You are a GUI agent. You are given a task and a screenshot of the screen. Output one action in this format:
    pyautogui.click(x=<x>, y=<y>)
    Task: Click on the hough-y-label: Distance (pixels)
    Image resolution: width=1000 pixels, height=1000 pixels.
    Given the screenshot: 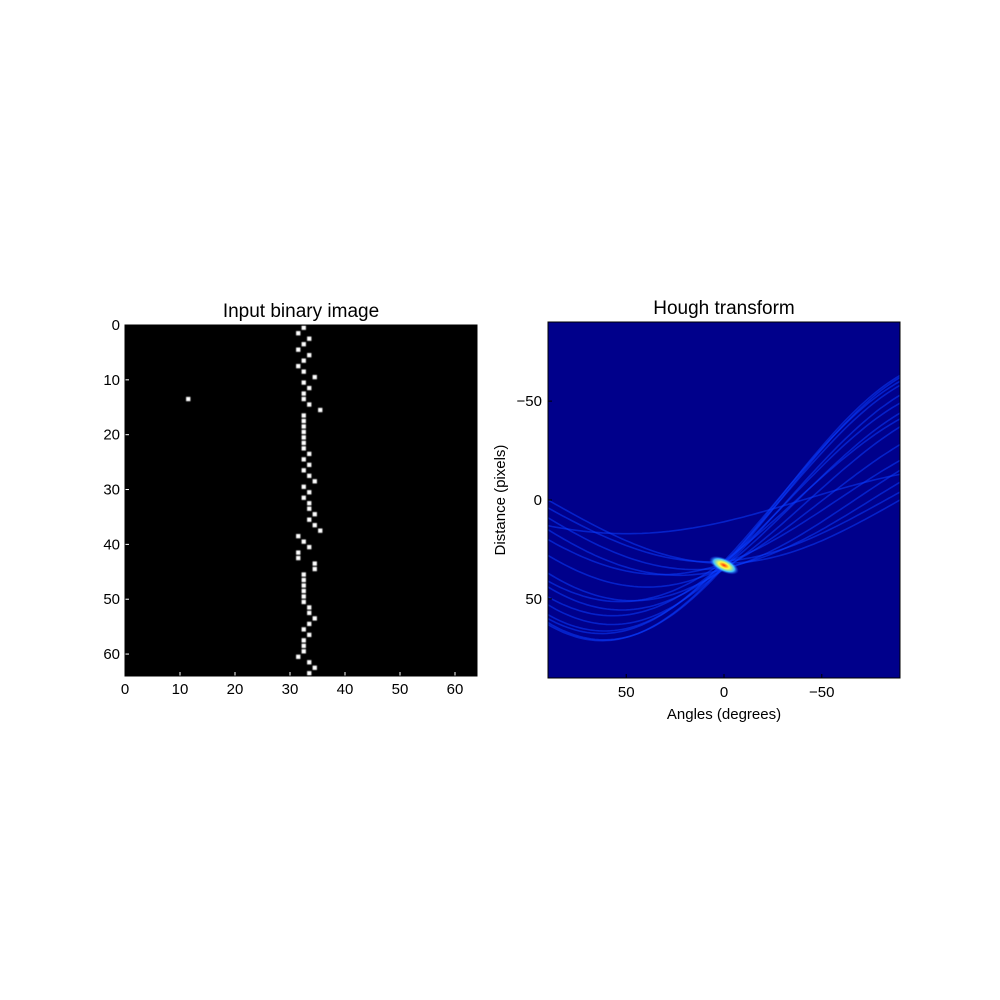 What is the action you would take?
    pyautogui.click(x=500, y=500)
    